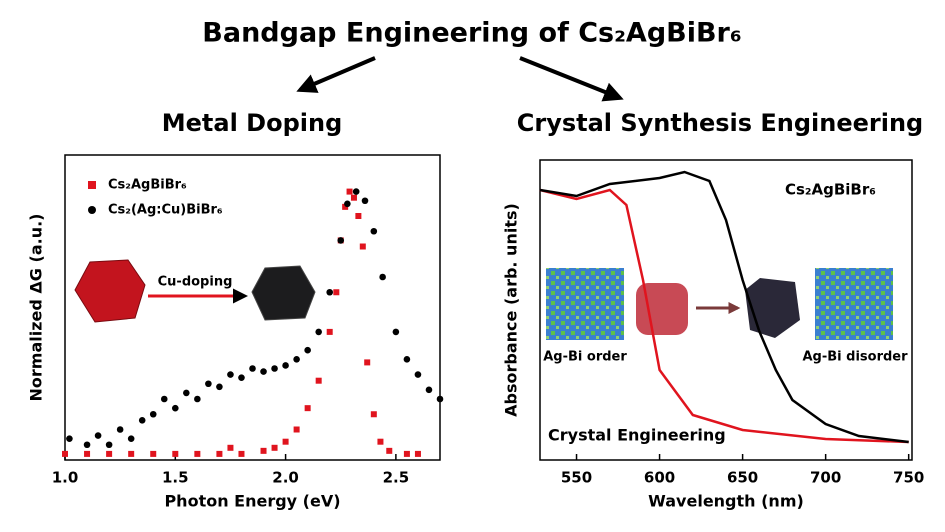 The image size is (945, 532). What do you see at coordinates (576, 478) in the screenshot?
I see `x-tick-label: 550` at bounding box center [576, 478].